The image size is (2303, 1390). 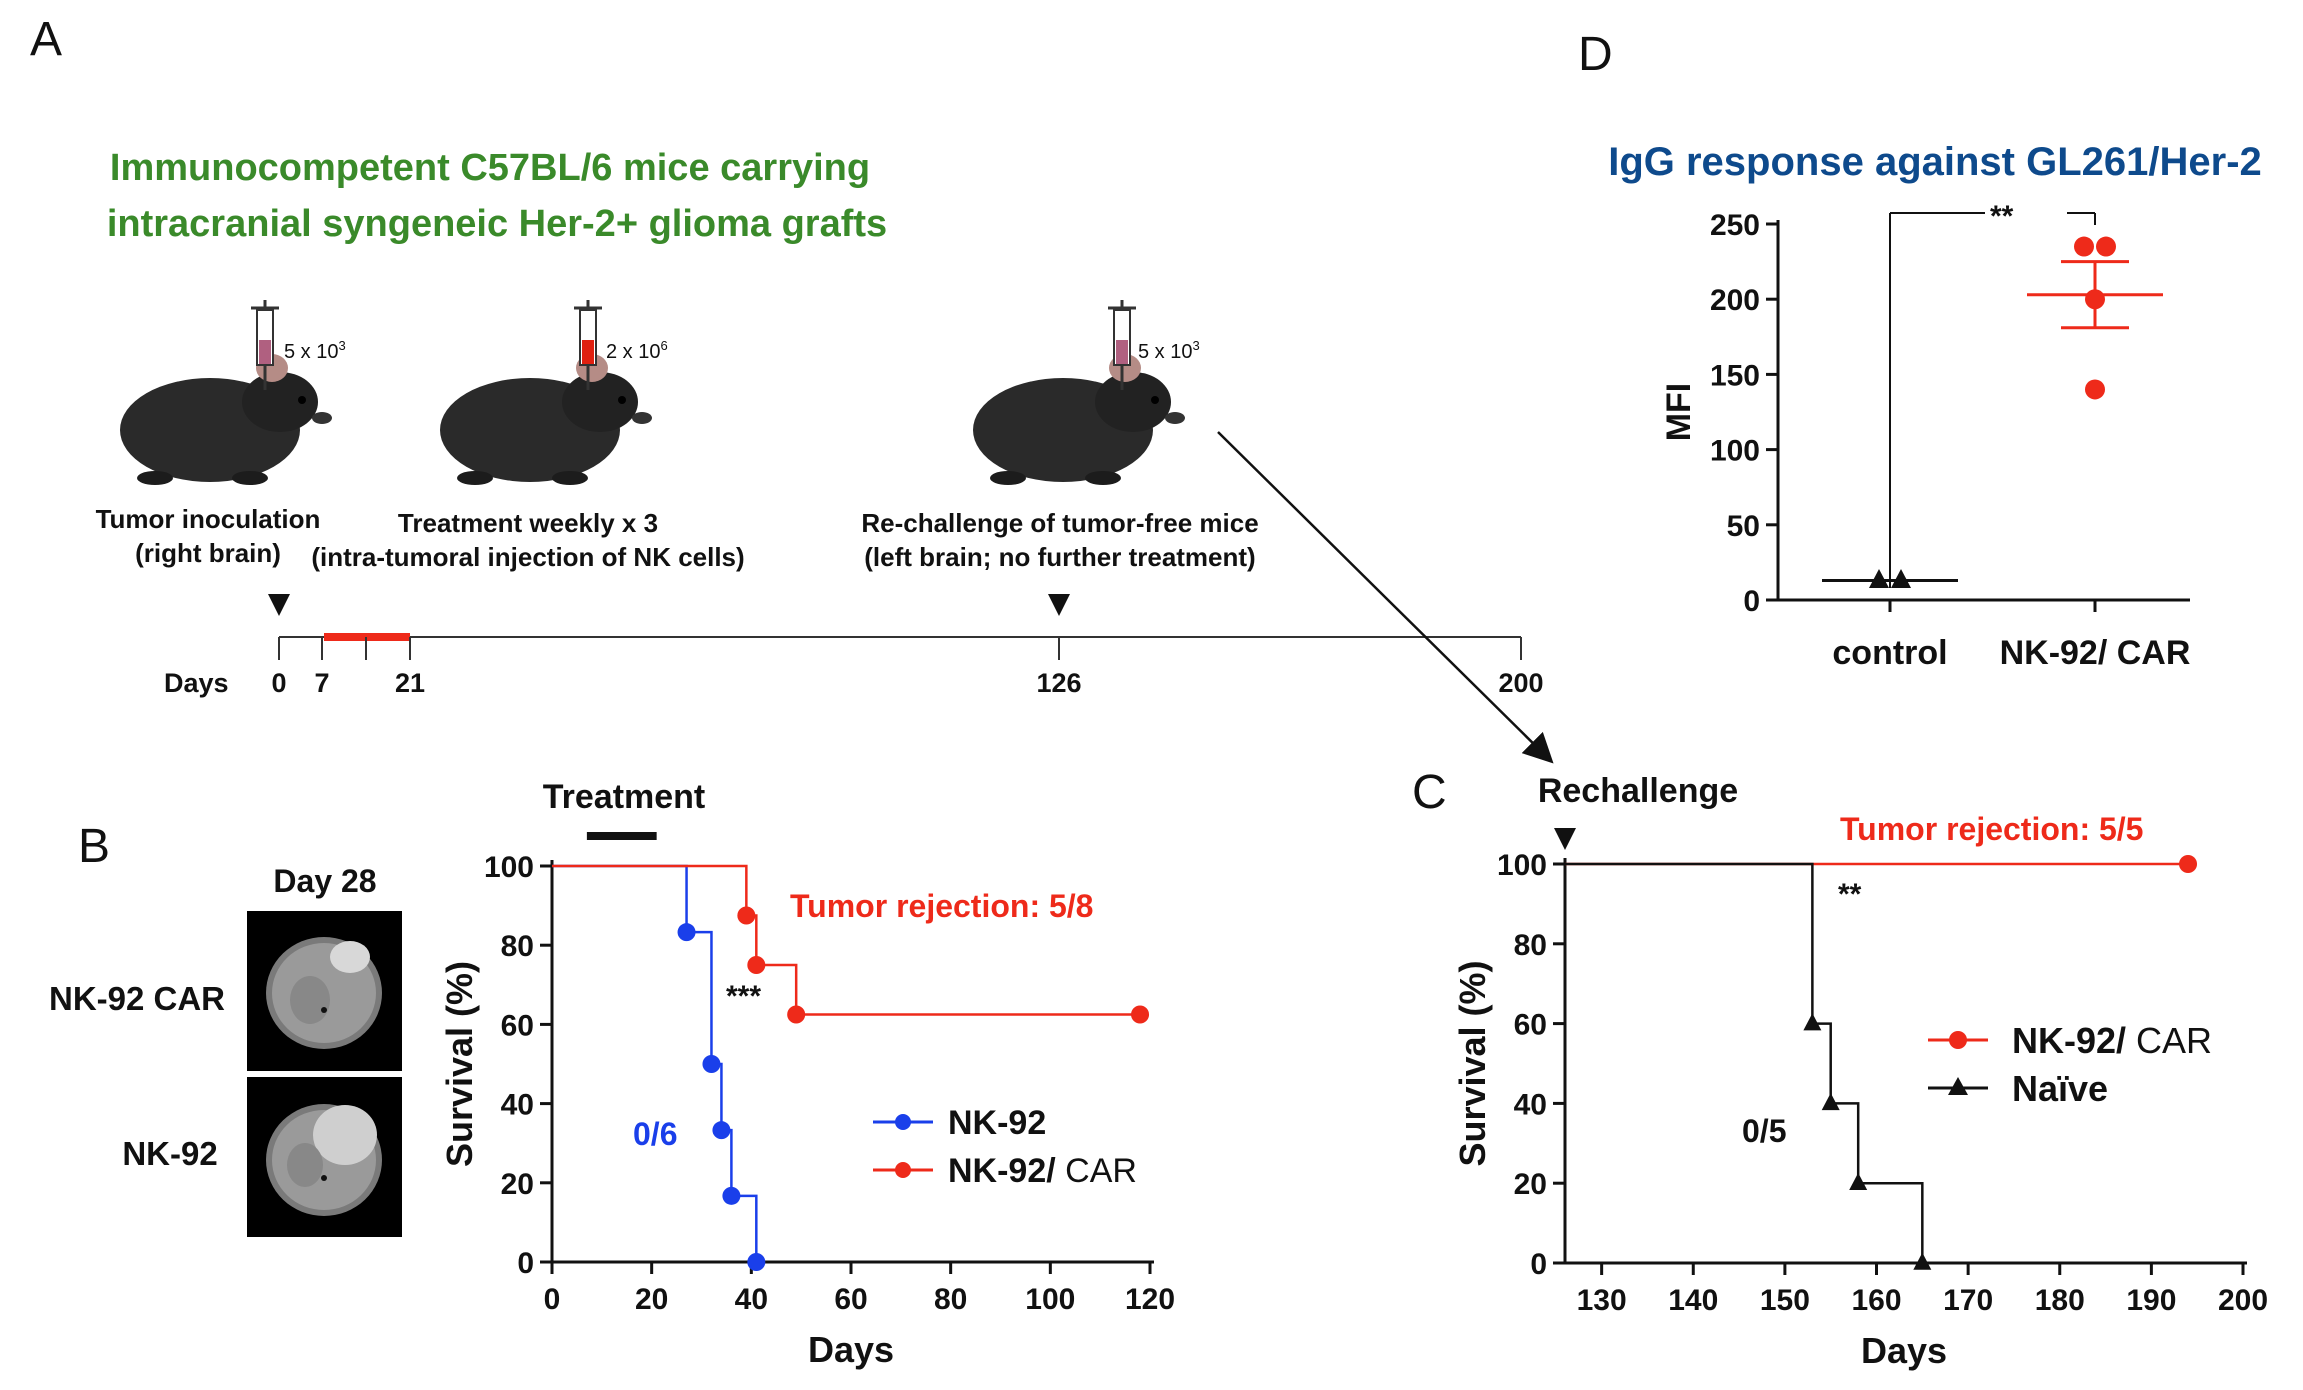 What do you see at coordinates (1679, 412) in the screenshot?
I see `y-axis-label: MFI` at bounding box center [1679, 412].